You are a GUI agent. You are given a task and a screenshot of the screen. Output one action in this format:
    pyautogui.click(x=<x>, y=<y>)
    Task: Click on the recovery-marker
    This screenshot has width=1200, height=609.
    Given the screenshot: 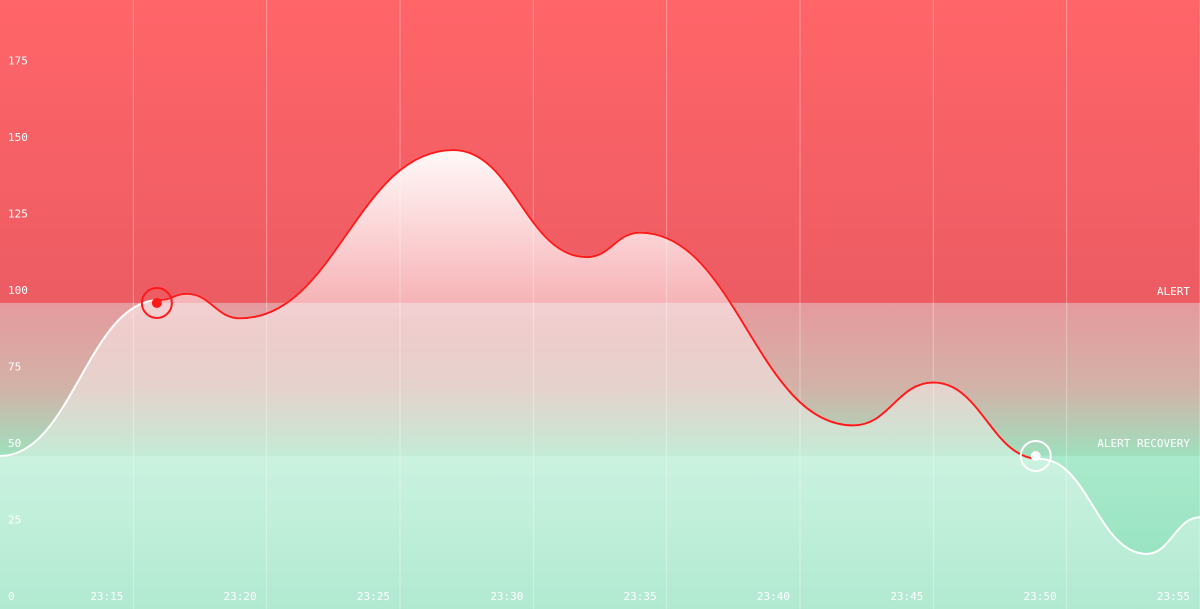 What is the action you would take?
    pyautogui.click(x=1035, y=455)
    